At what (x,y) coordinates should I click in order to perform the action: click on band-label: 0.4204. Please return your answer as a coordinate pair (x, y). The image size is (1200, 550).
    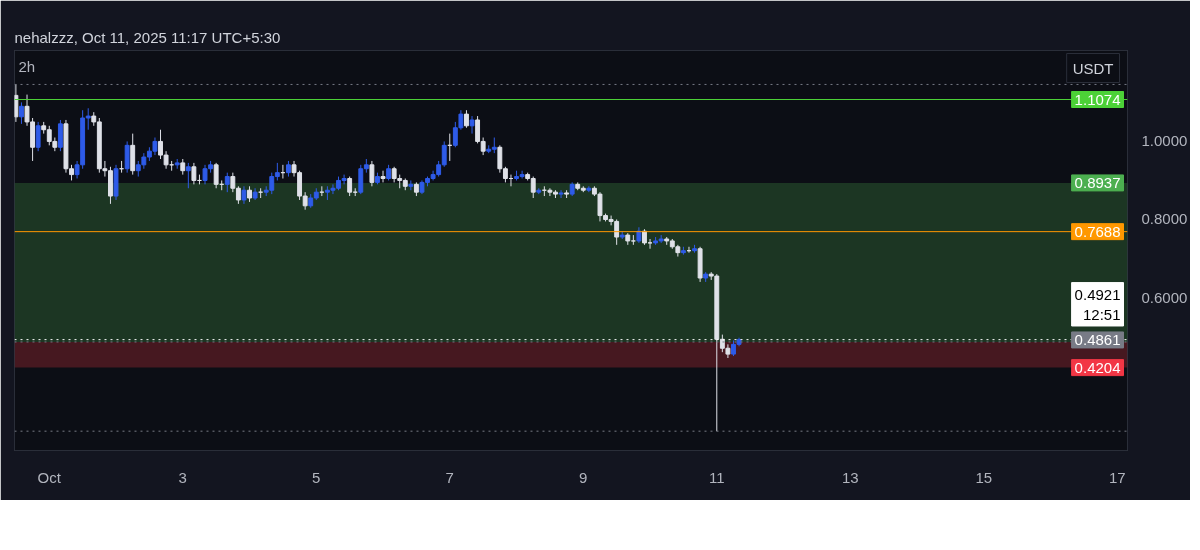
    Looking at the image, I should click on (1097, 367).